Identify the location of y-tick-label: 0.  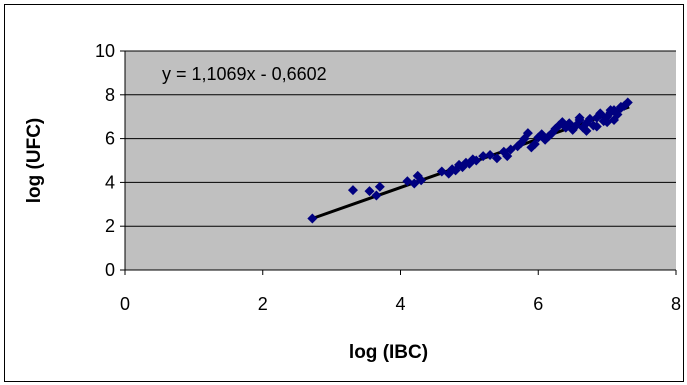
(110, 270).